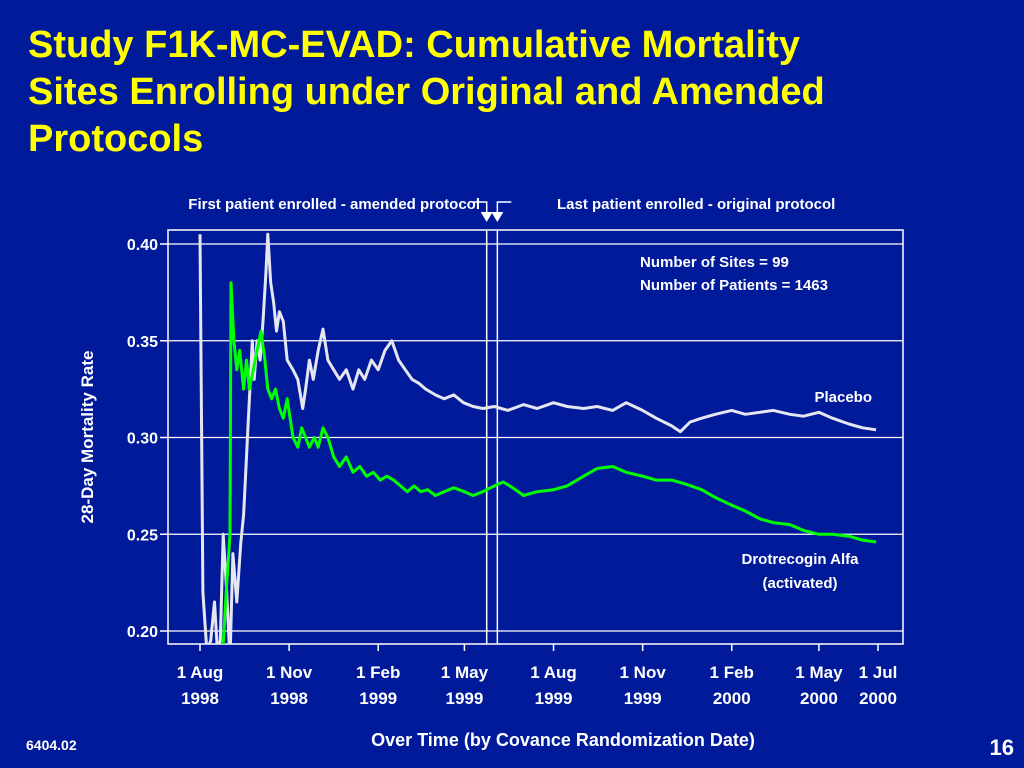  I want to click on y-tick-label: 0.40, so click(142, 245).